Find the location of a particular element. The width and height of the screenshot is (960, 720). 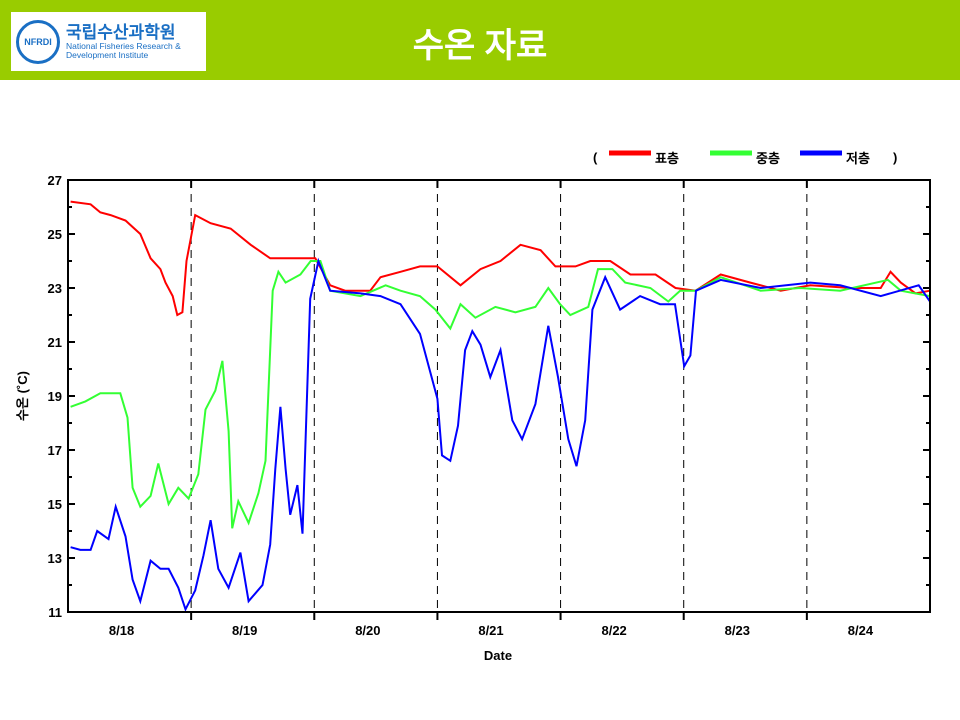

y-tick-label: 21 is located at coordinates (55, 342).